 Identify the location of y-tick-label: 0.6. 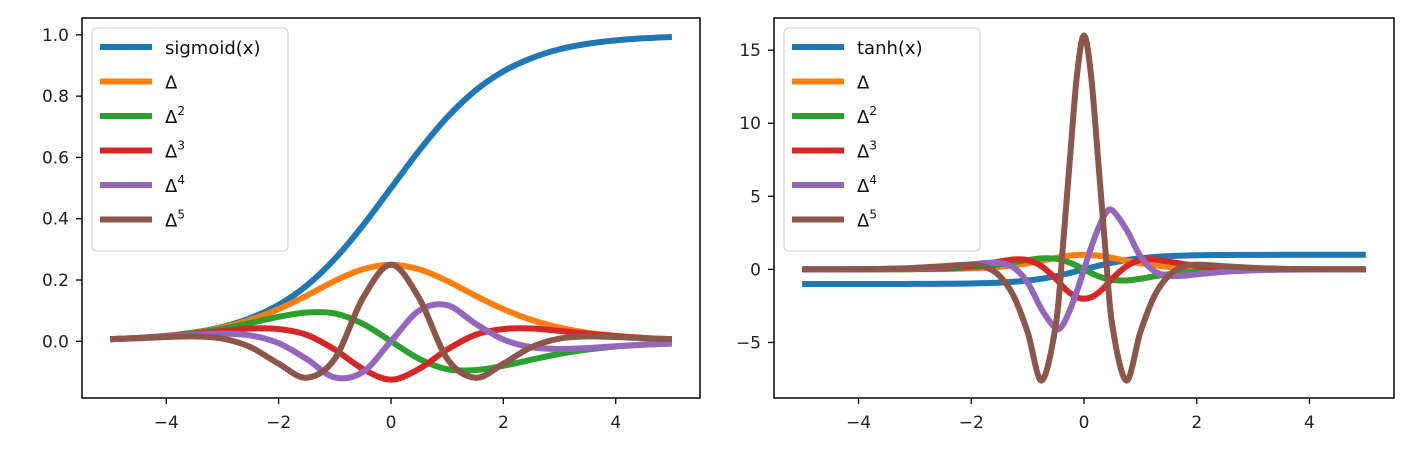
(55, 158).